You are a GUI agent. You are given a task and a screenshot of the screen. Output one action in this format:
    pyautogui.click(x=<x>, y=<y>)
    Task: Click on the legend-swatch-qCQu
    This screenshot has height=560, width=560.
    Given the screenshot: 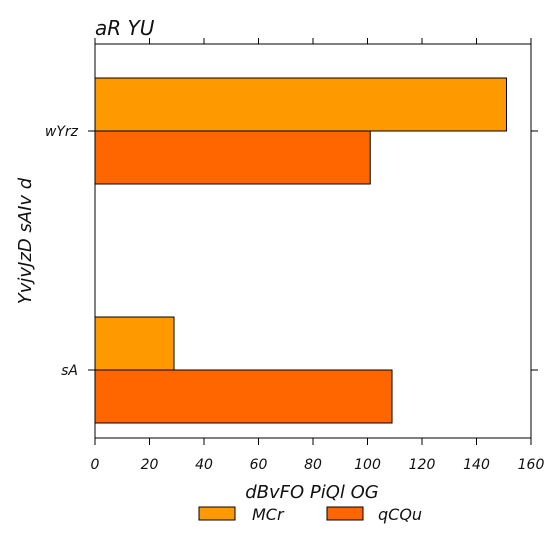 What is the action you would take?
    pyautogui.click(x=345, y=513)
    